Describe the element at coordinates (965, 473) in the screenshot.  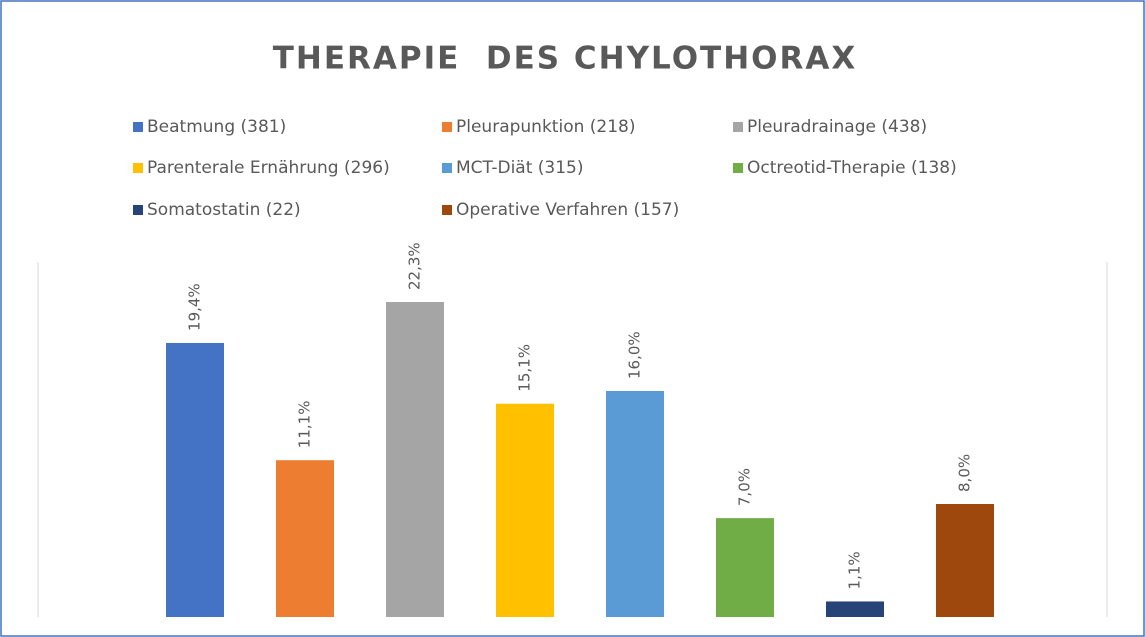
I see `data-label: 8,0%` at that location.